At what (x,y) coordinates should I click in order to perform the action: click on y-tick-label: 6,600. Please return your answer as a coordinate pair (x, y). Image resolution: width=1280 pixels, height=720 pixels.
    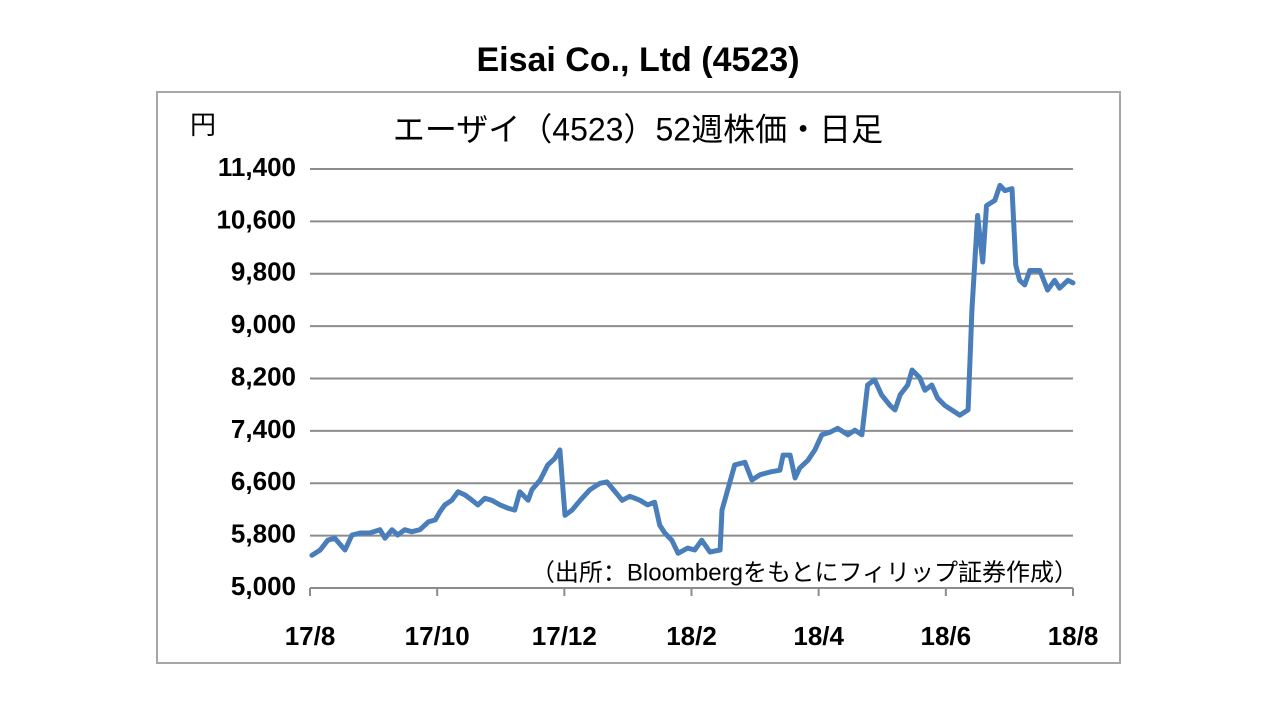
    Looking at the image, I should click on (263, 481).